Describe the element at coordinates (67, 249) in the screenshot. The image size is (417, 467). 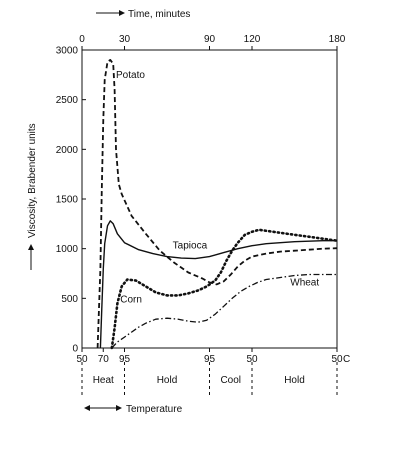
I see `y-tick-label: 1000` at that location.